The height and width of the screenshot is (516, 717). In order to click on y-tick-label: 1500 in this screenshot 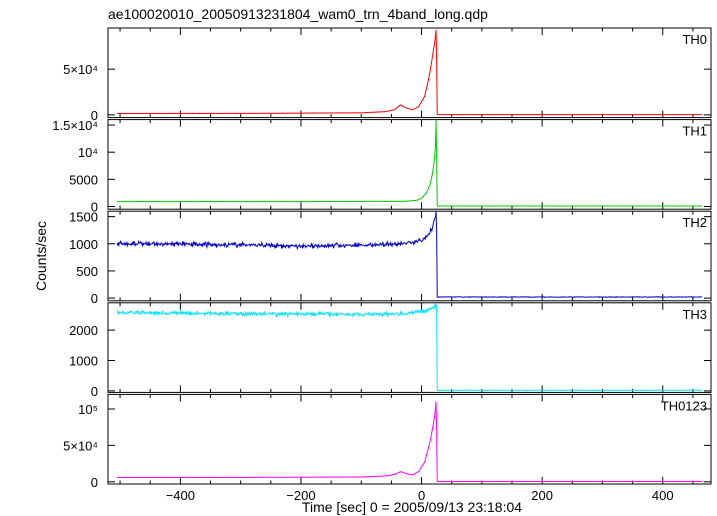, I will do `click(83, 217)`.